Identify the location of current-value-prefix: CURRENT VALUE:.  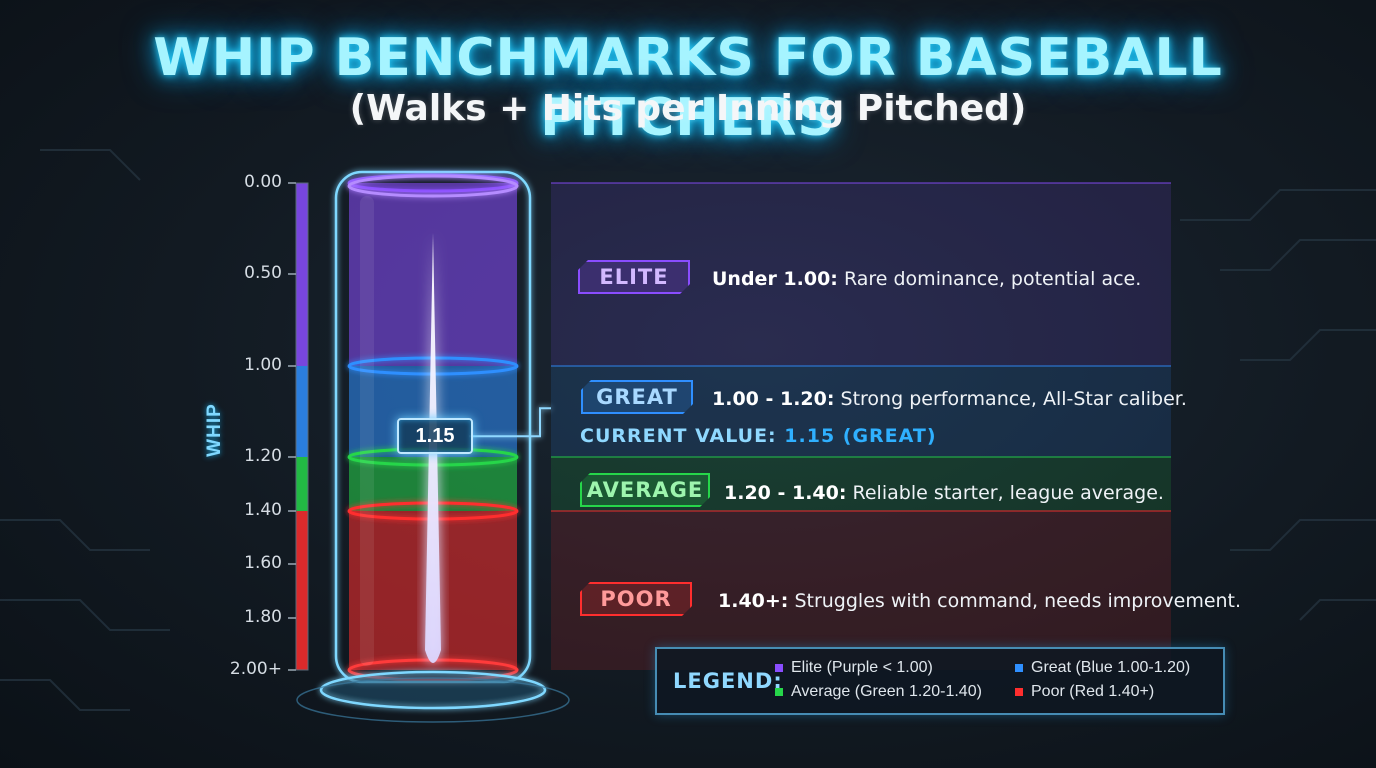
(678, 436).